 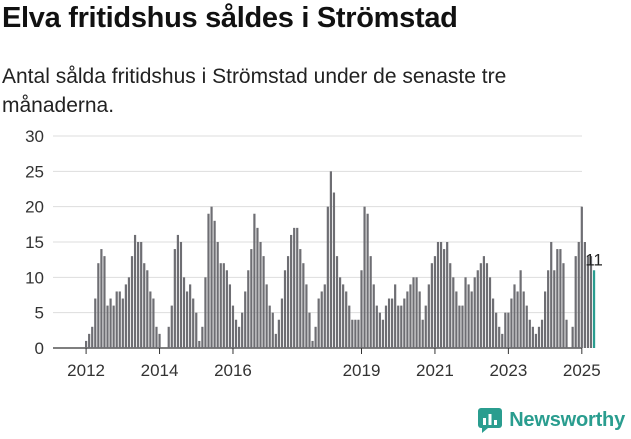 I want to click on y-tick-label: 0, so click(x=39, y=348).